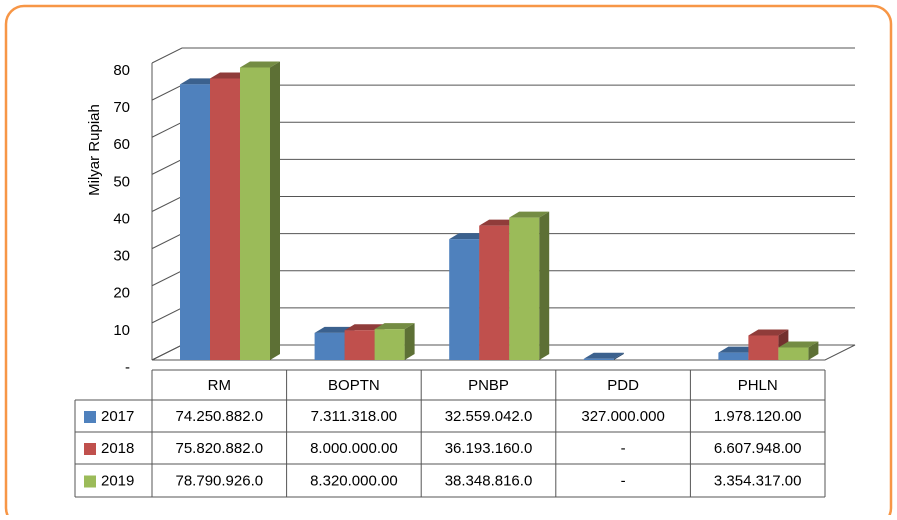  Describe the element at coordinates (121, 181) in the screenshot. I see `y-tick-label: 50` at that location.